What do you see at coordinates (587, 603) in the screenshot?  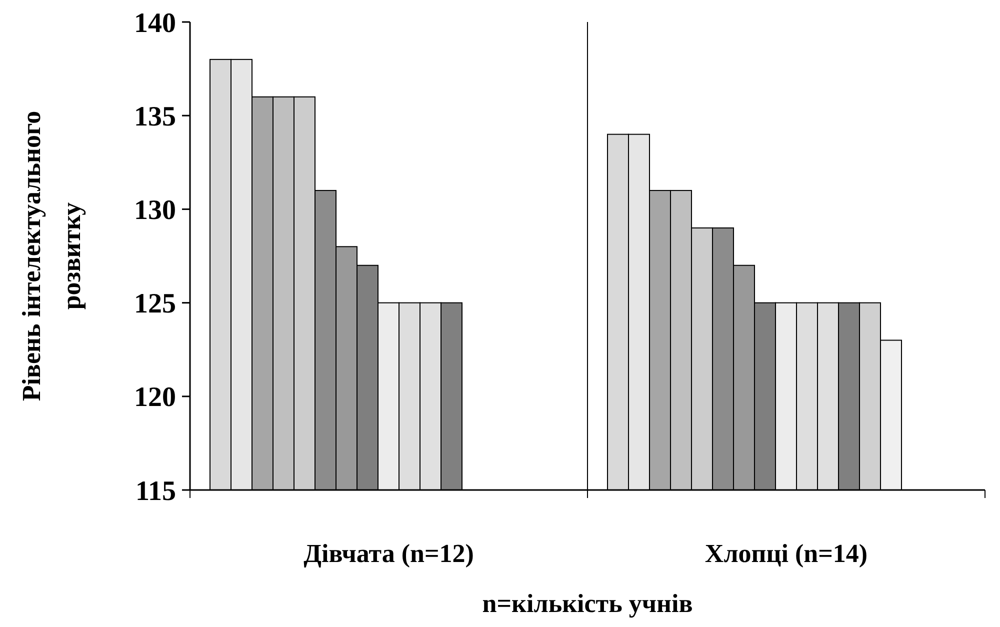 I see `x-axis-title: n=кількість учнів` at bounding box center [587, 603].